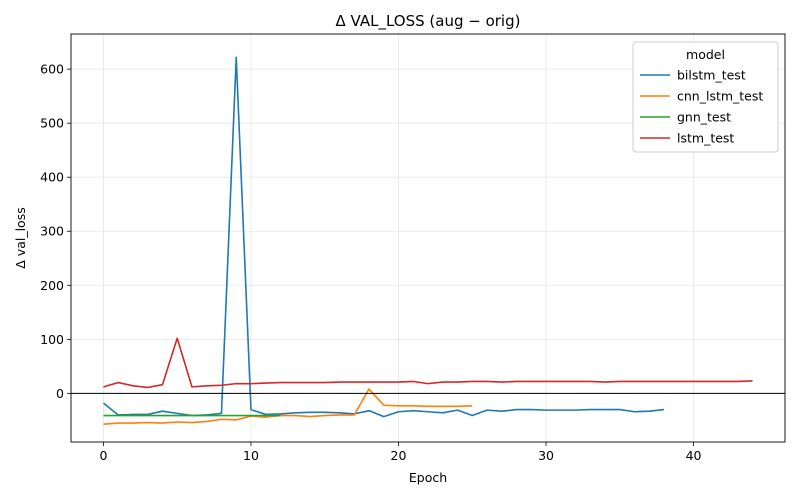 This screenshot has width=800, height=500. I want to click on y-tick-label: 300, so click(52, 231).